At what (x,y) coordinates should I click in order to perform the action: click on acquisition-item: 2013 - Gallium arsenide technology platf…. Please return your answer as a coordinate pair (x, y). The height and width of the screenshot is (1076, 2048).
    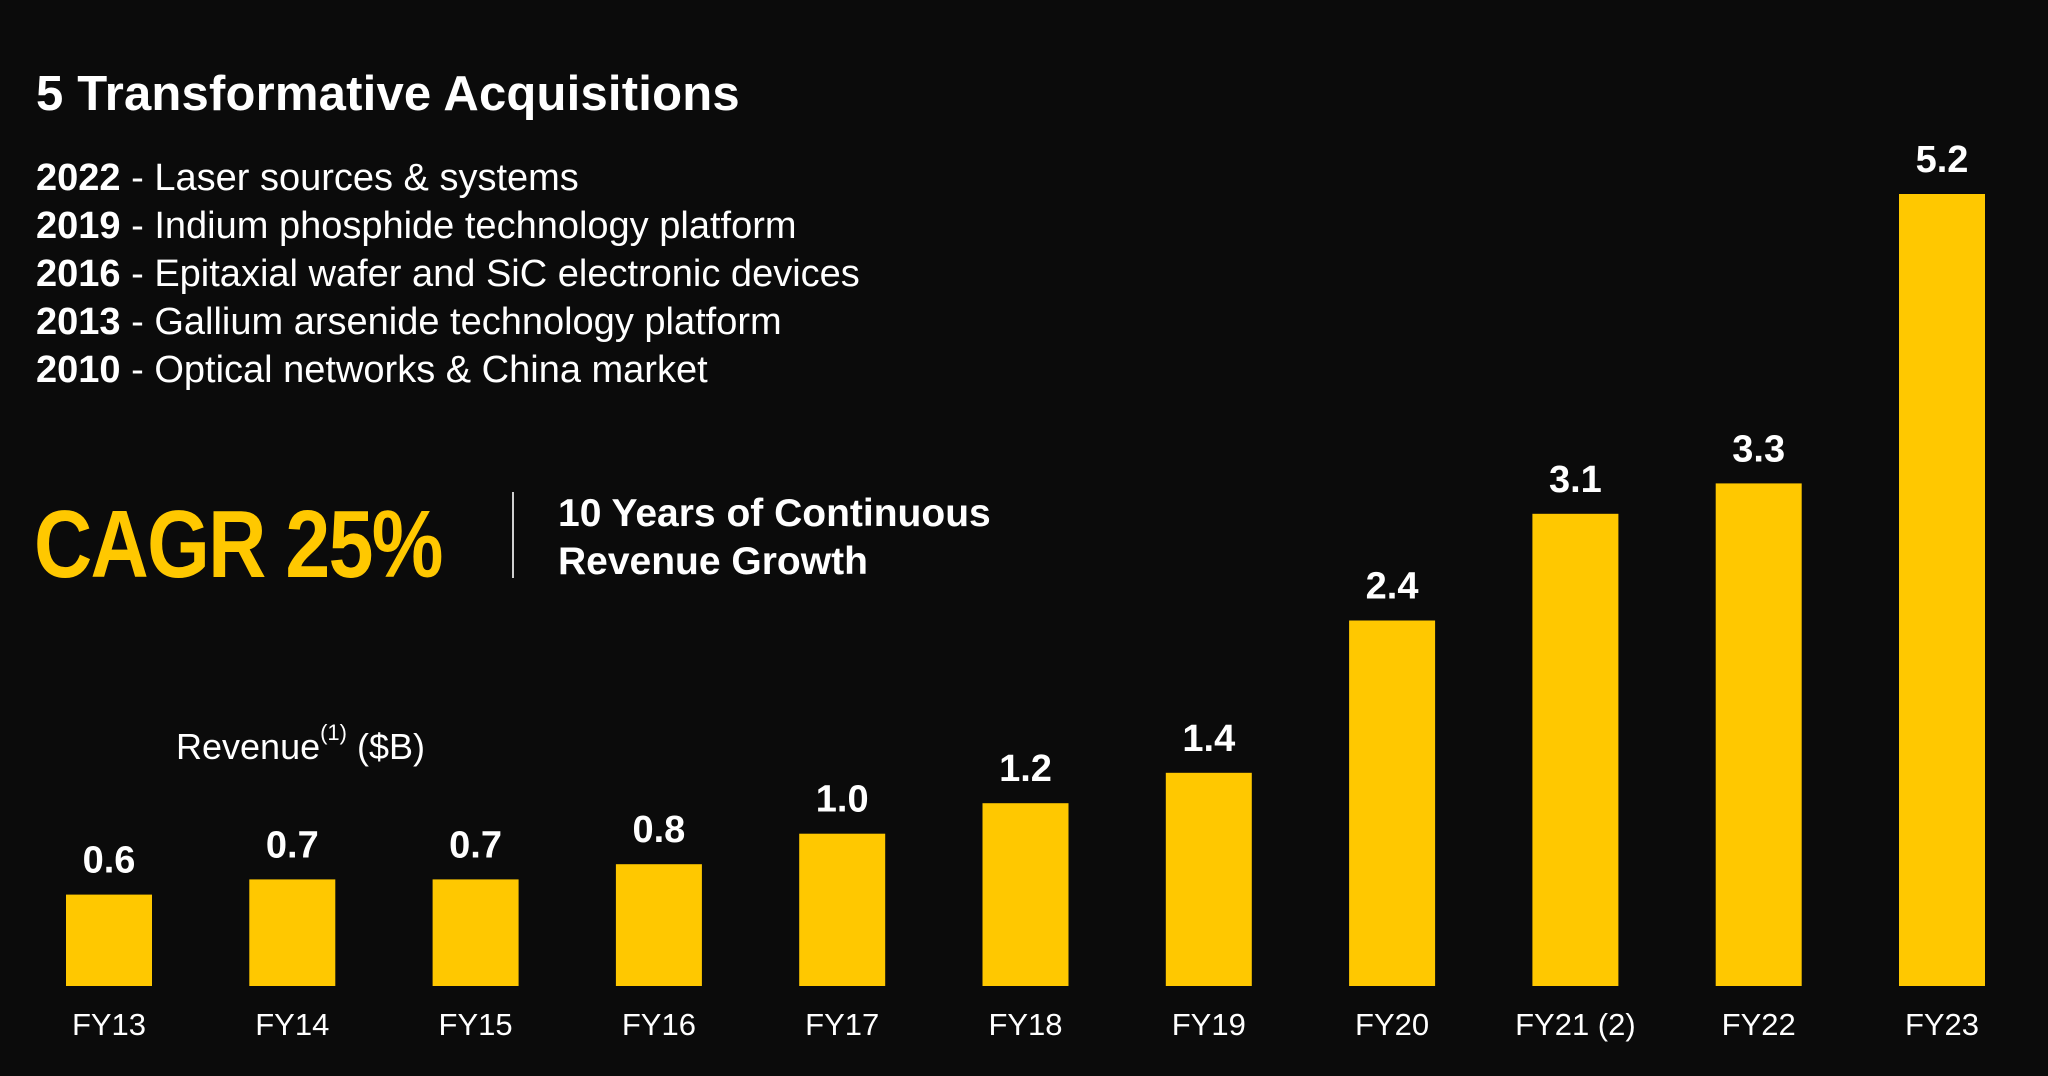
    Looking at the image, I should click on (448, 322).